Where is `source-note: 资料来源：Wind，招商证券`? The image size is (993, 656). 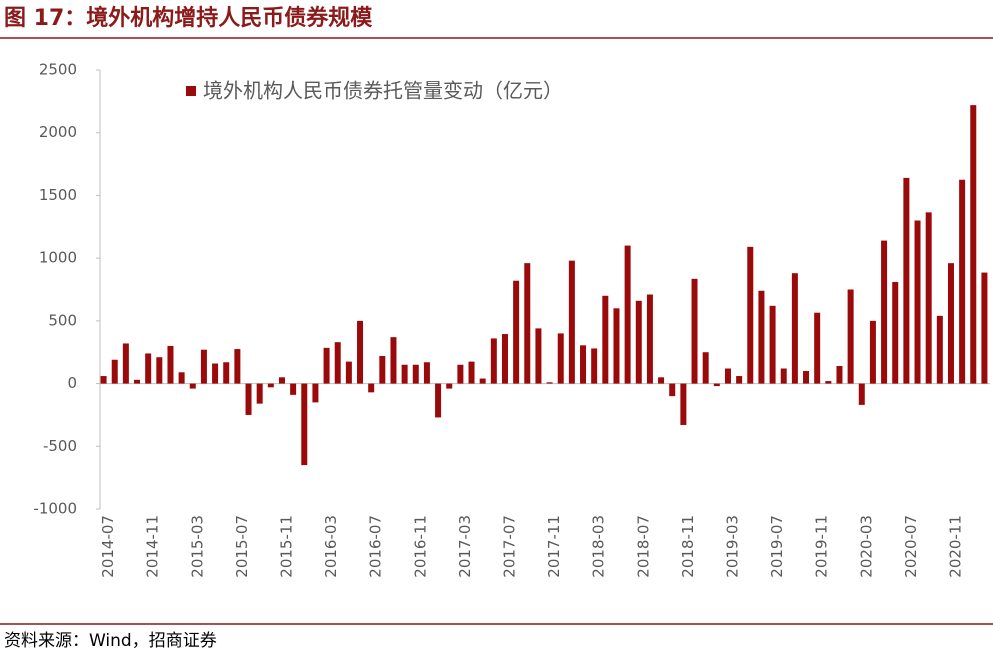 source-note: 资料来源：Wind，招商证券 is located at coordinates (110, 641).